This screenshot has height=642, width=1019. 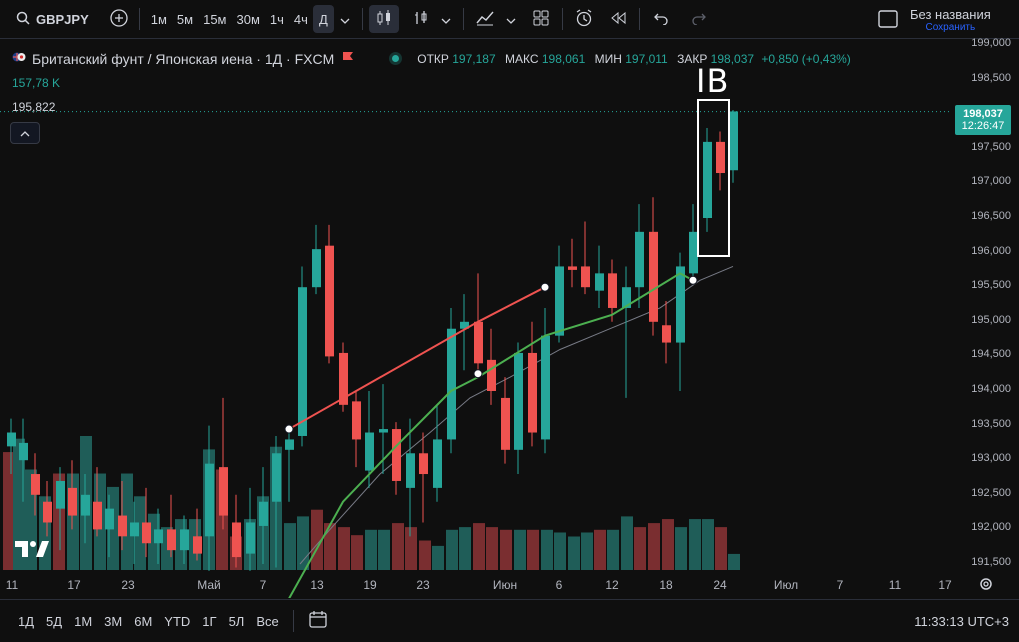 What do you see at coordinates (476, 586) in the screenshot?
I see `time-axis: 11 17 23 Май 7 13 19 23 Июн 6 12 18 24 Июл 7 11 17` at bounding box center [476, 586].